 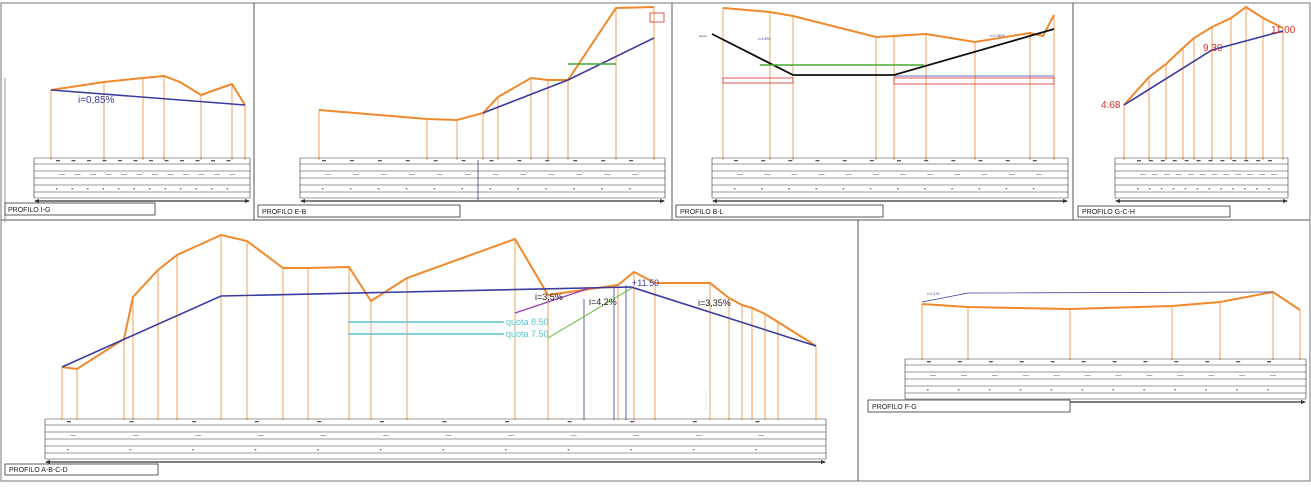 I want to click on profile-b-l: quota i=3,8% i=2,96% PROFILO B-L, so click(x=872, y=112).